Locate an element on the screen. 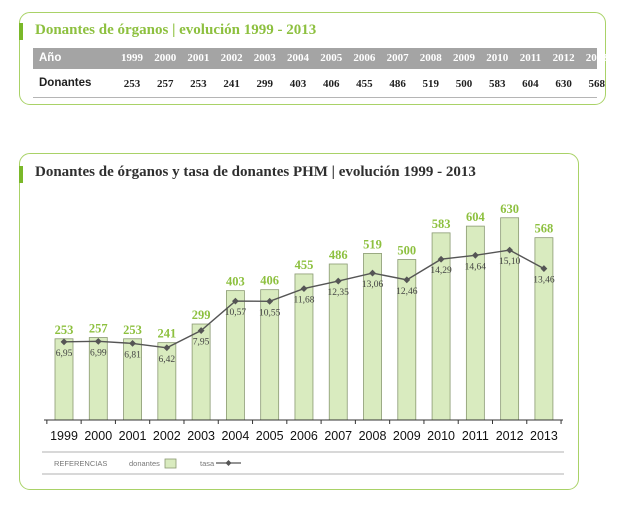 The height and width of the screenshot is (507, 623). rate-value-label: 10,55 is located at coordinates (270, 313).